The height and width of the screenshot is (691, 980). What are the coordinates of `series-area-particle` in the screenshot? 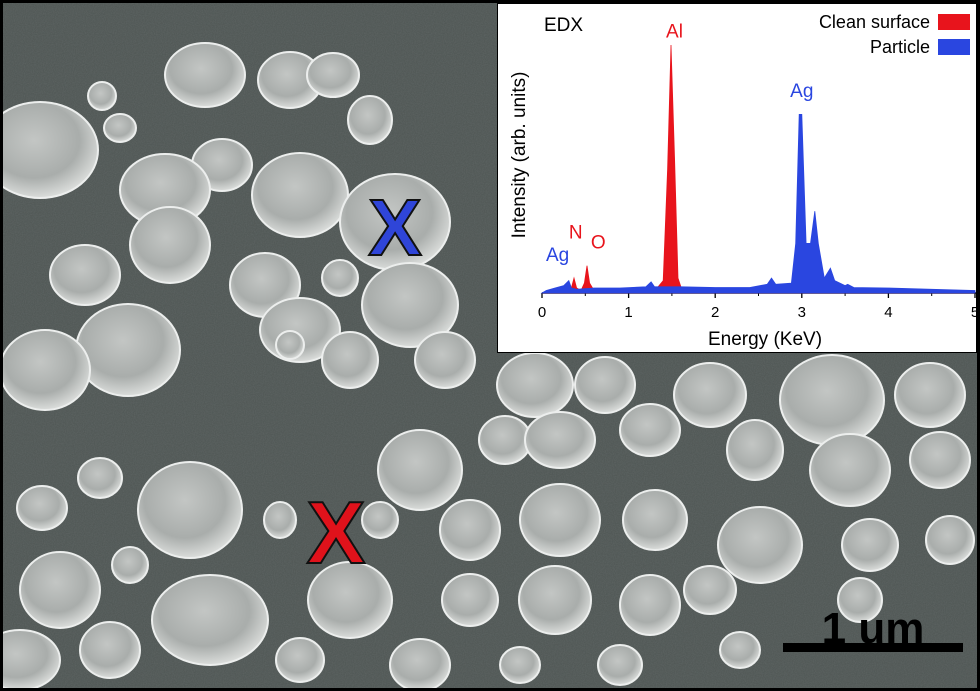 It's located at (758, 204).